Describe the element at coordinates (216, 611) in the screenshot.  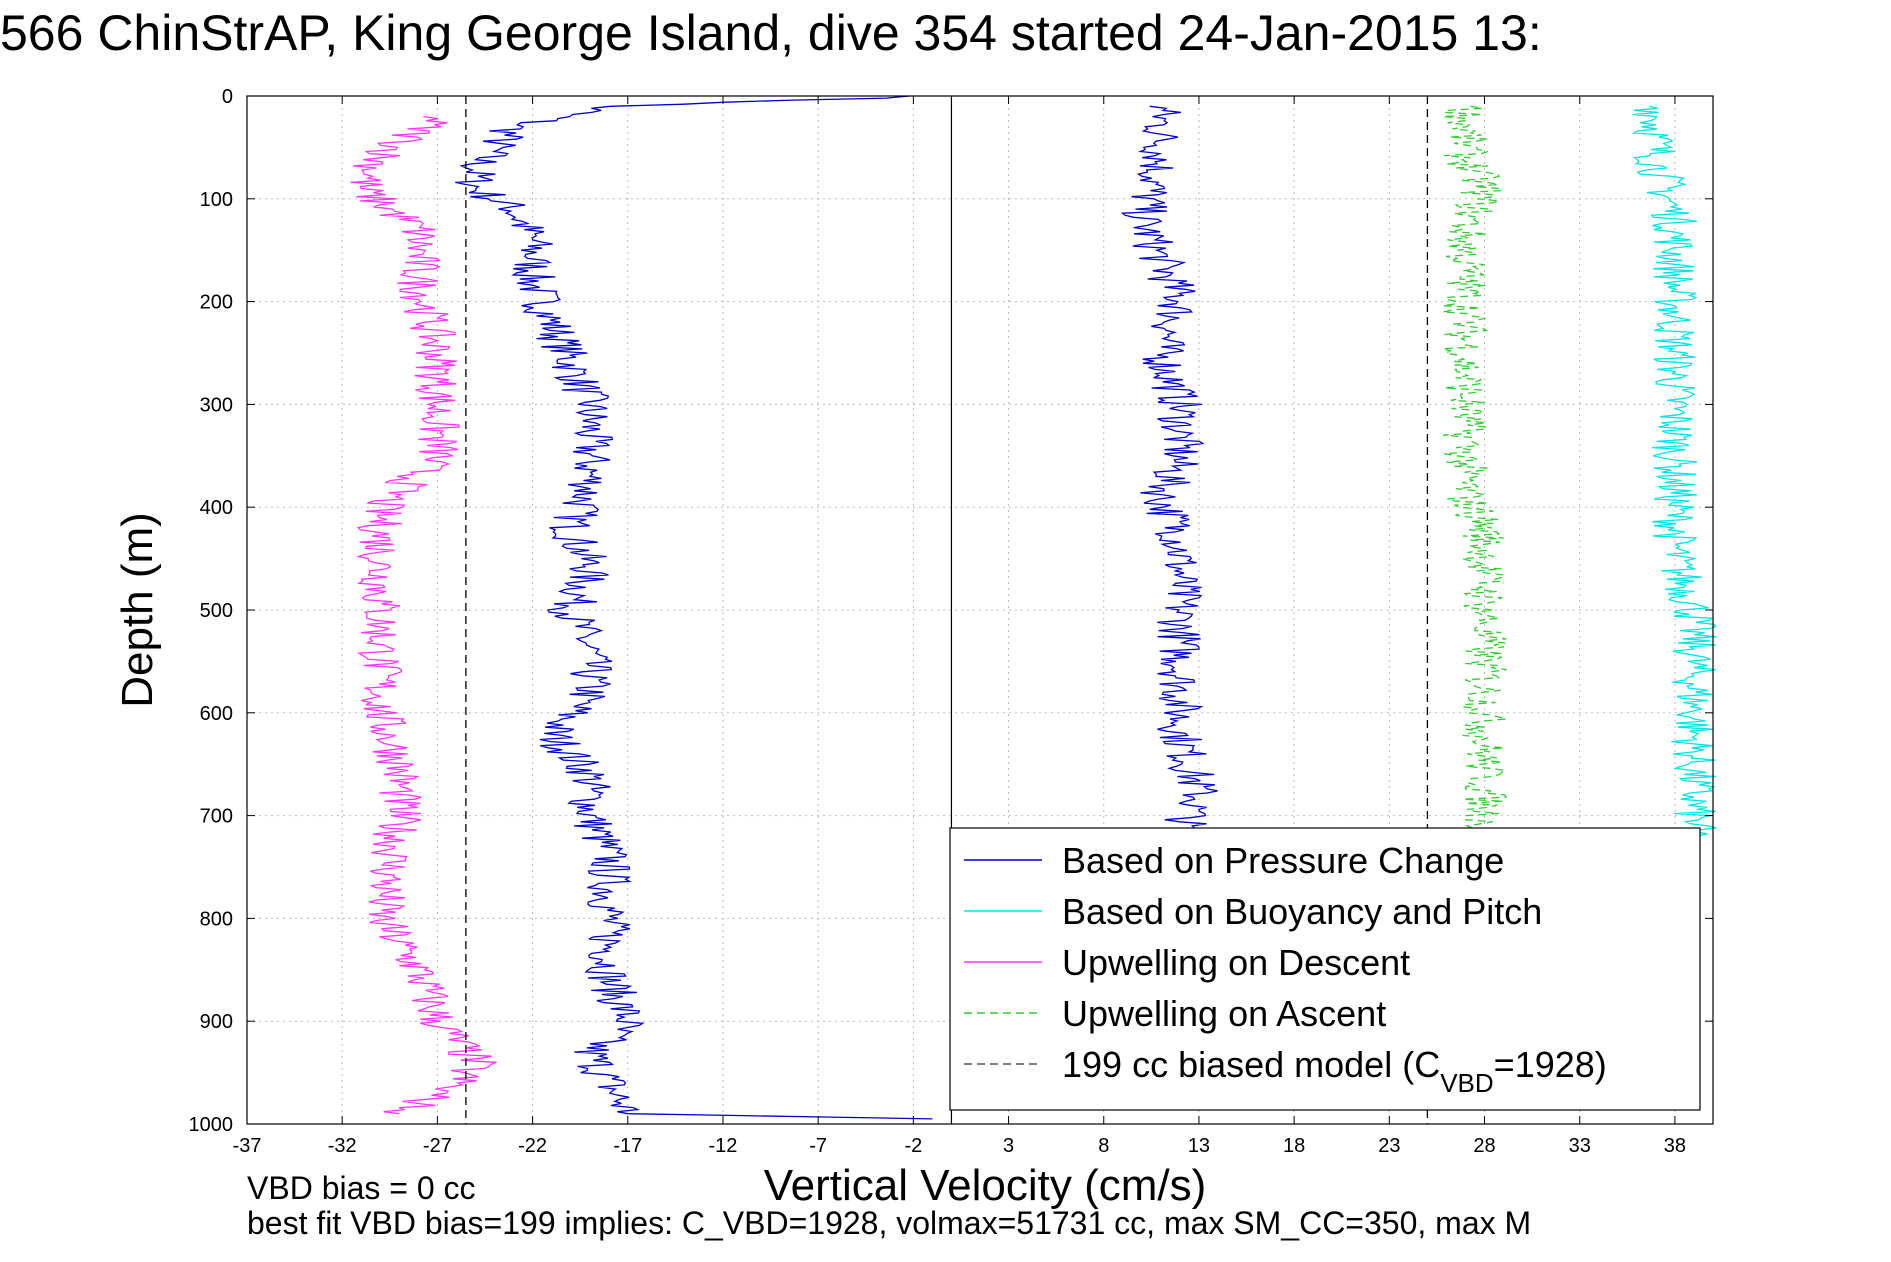
I see `y-tick-label: 500` at that location.